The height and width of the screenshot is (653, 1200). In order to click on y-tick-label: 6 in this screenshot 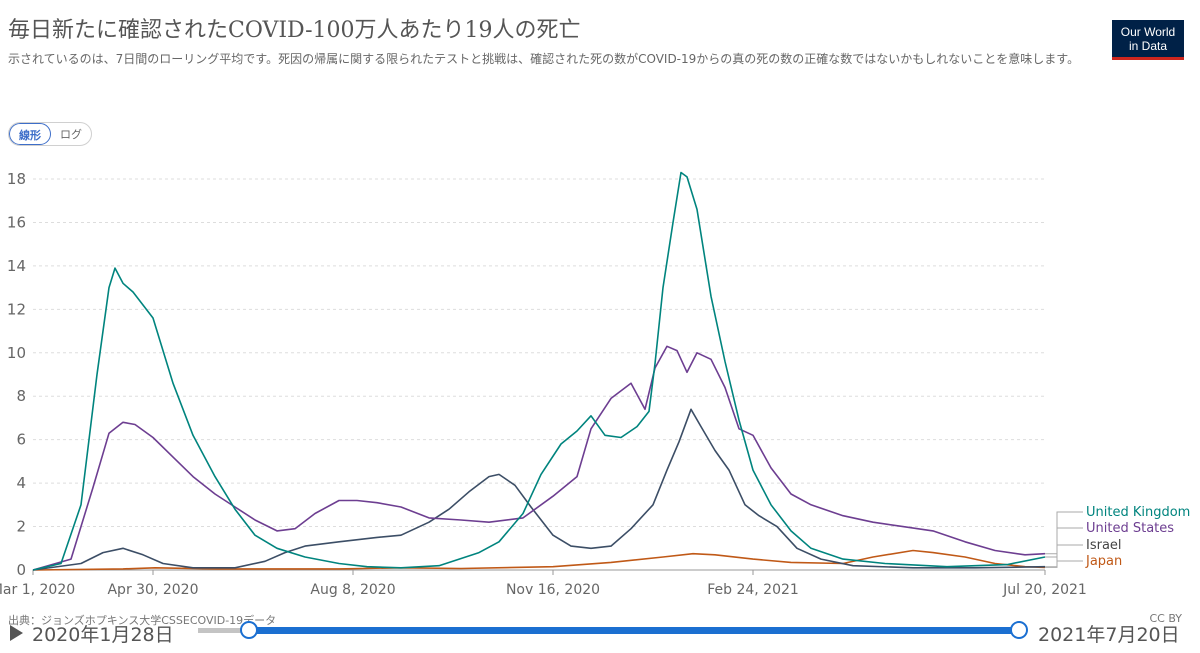, I will do `click(21, 440)`.